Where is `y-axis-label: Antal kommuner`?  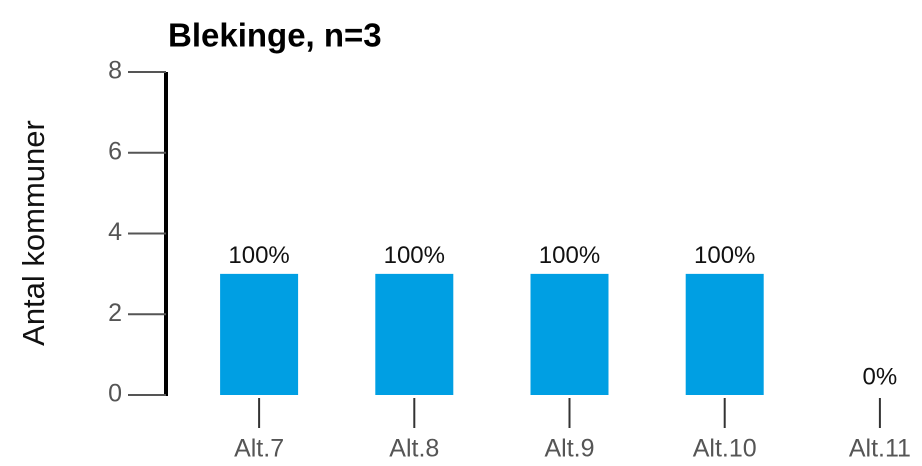
y-axis-label: Antal kommuner is located at coordinates (33, 233).